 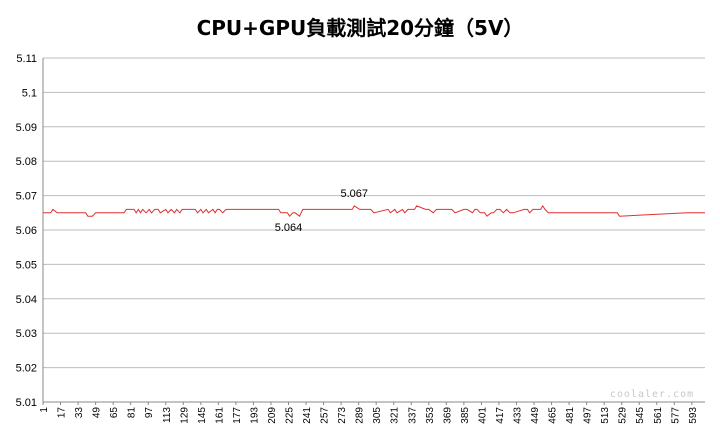 I want to click on x-tick-label: 369, so click(x=447, y=415).